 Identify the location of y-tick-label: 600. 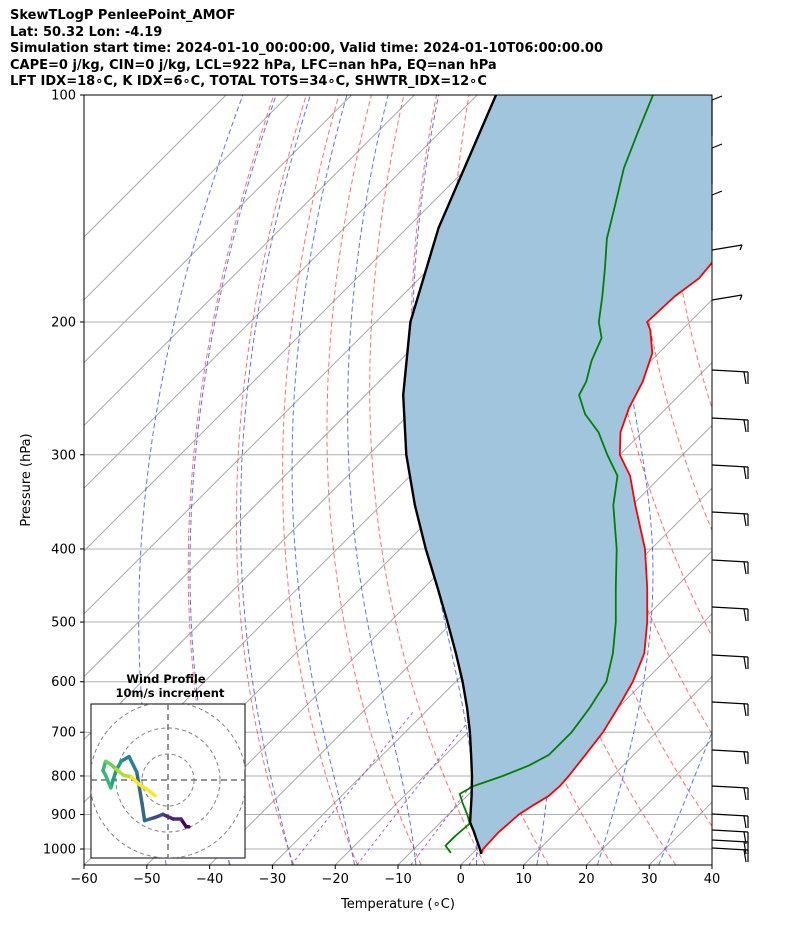
(63, 682).